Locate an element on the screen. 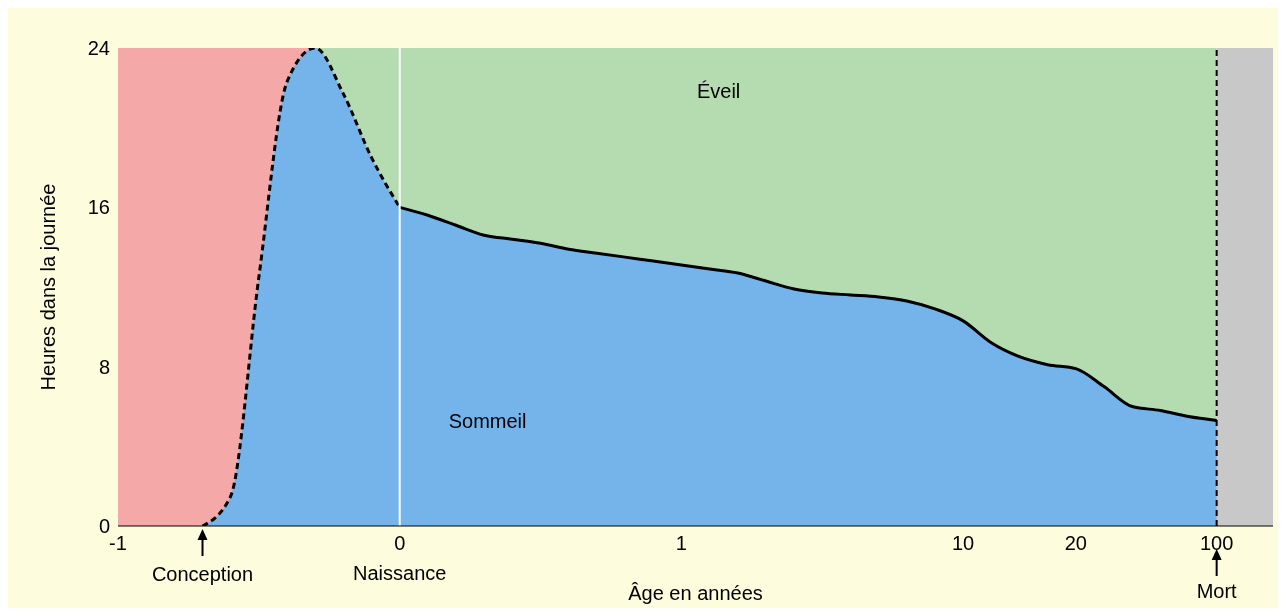  y-tick-label: 16 is located at coordinates (98, 207).